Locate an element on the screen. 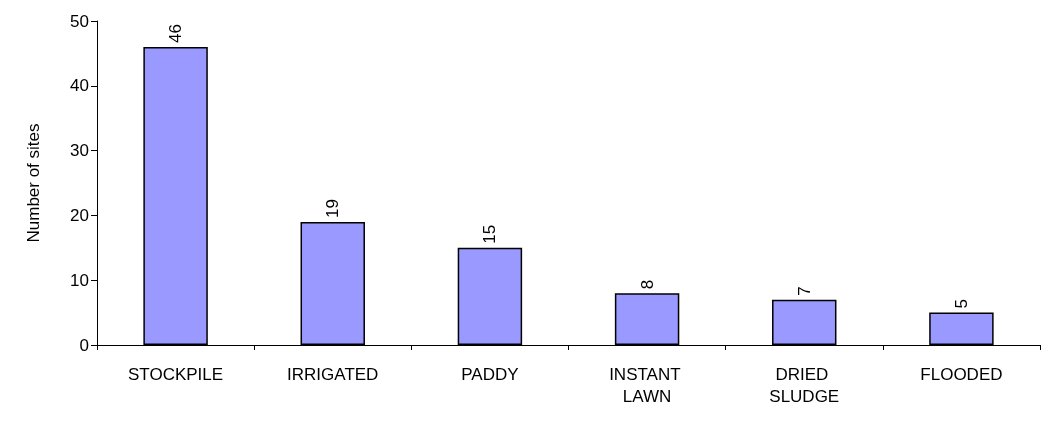  x-tick-label: INSTANT LAWN is located at coordinates (647, 385).